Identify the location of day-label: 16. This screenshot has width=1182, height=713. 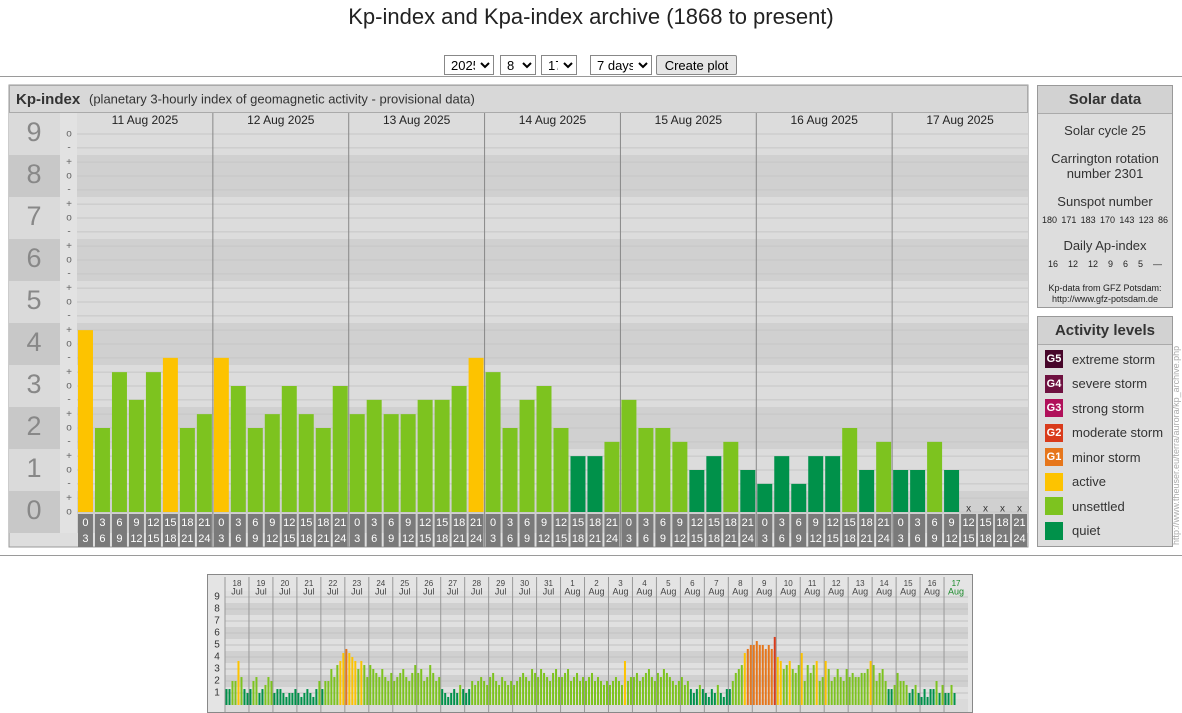
(932, 583).